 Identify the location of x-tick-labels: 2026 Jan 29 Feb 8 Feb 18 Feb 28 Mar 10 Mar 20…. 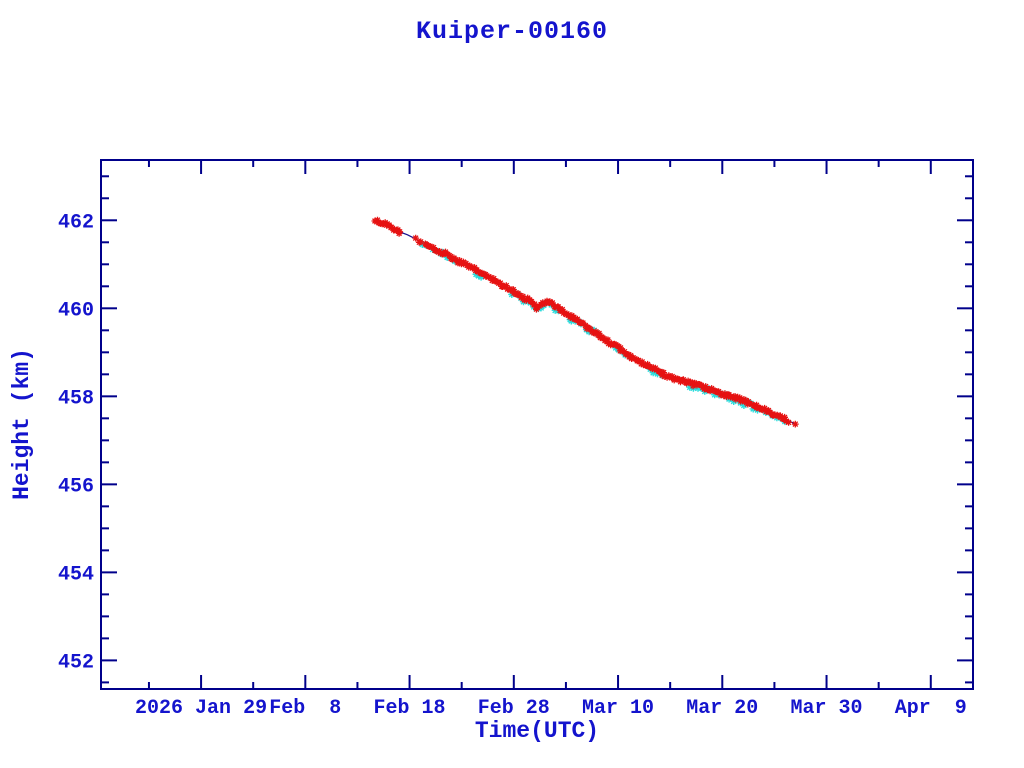
(551, 708).